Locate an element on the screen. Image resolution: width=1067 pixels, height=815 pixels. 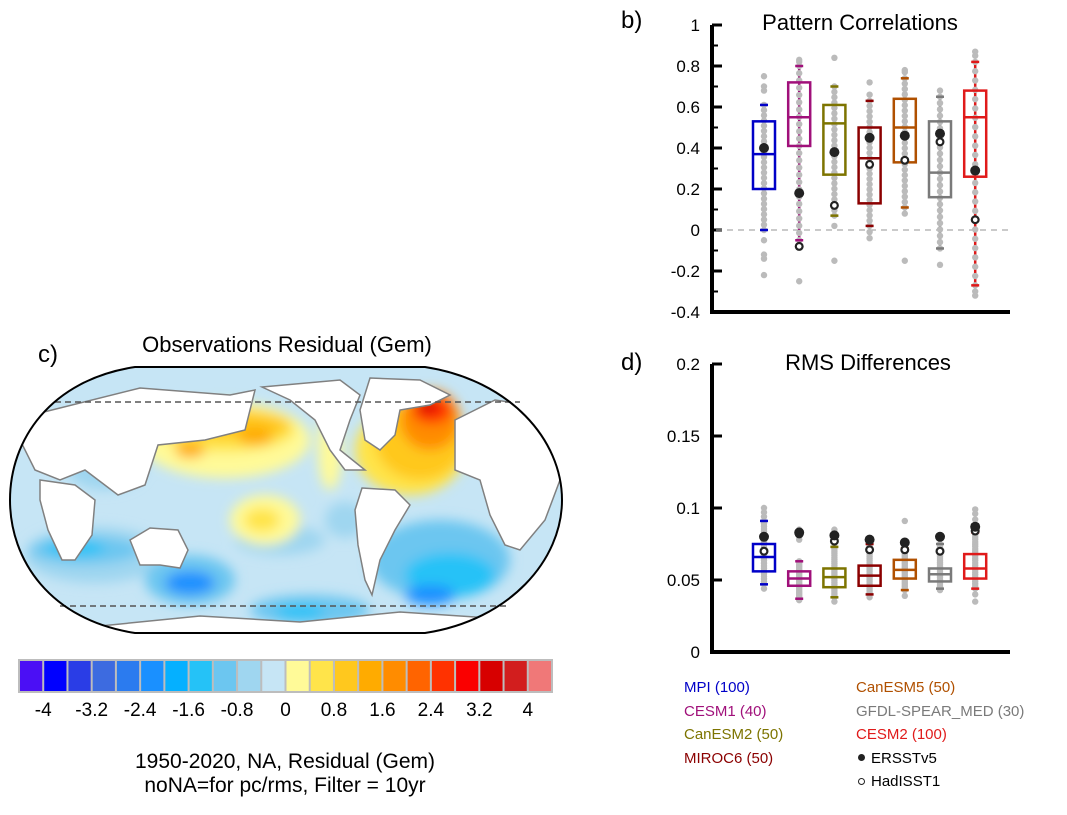
legend-label: MPI (100) is located at coordinates (717, 687).